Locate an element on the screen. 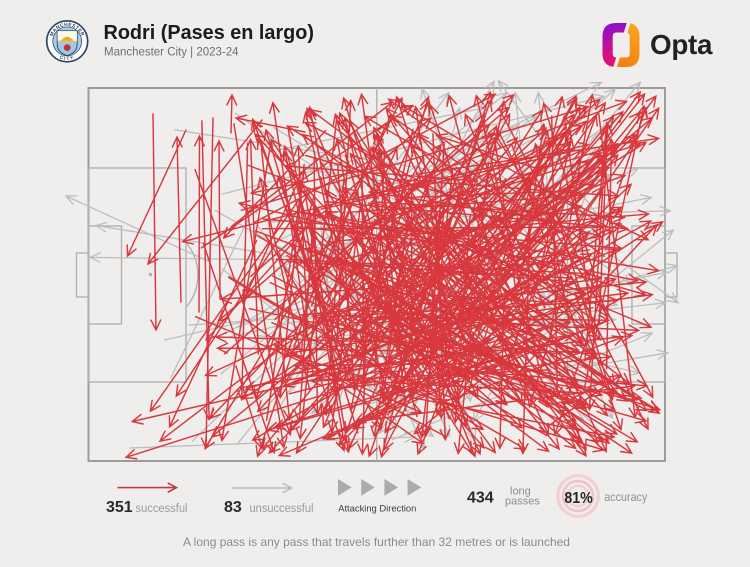 The image size is (750, 567). svg-text: successful is located at coordinates (162, 508).